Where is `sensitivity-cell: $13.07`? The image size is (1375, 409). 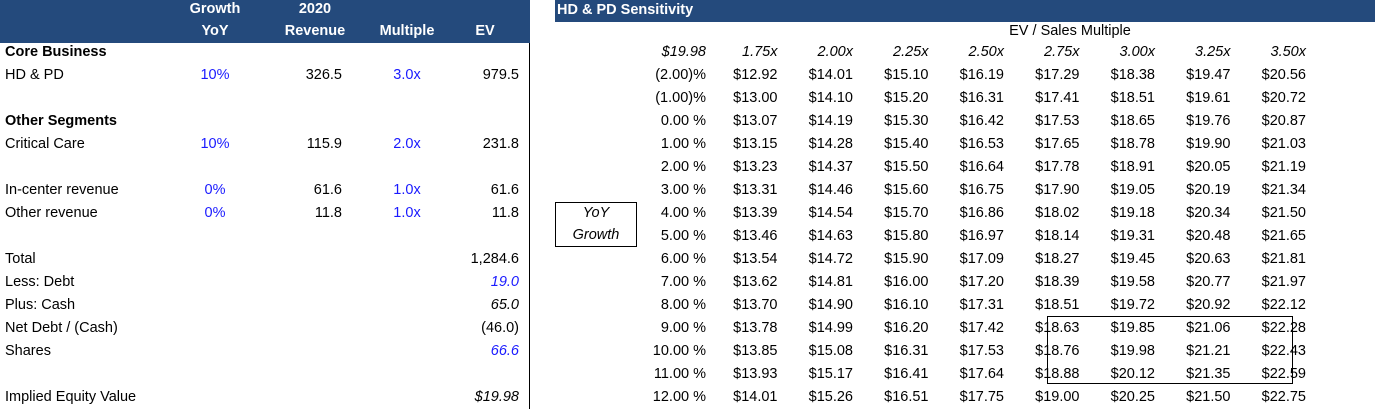
sensitivity-cell: $13.07 is located at coordinates (755, 121).